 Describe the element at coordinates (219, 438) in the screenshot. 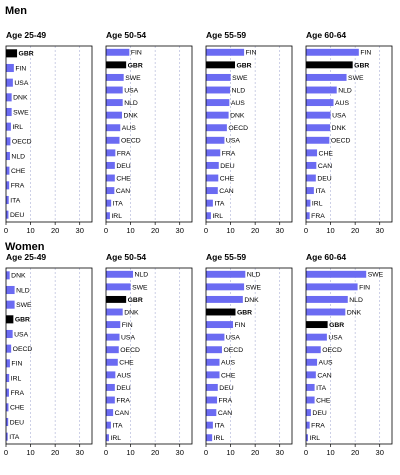

I see `bar-label-irl: IRL` at that location.